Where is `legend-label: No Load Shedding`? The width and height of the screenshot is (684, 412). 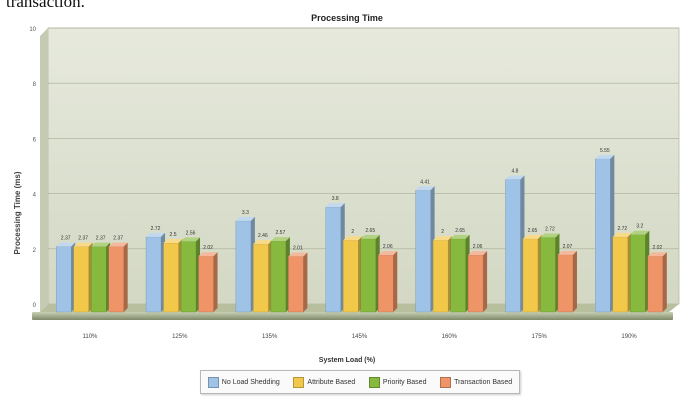
legend-label: No Load Shedding is located at coordinates (250, 382).